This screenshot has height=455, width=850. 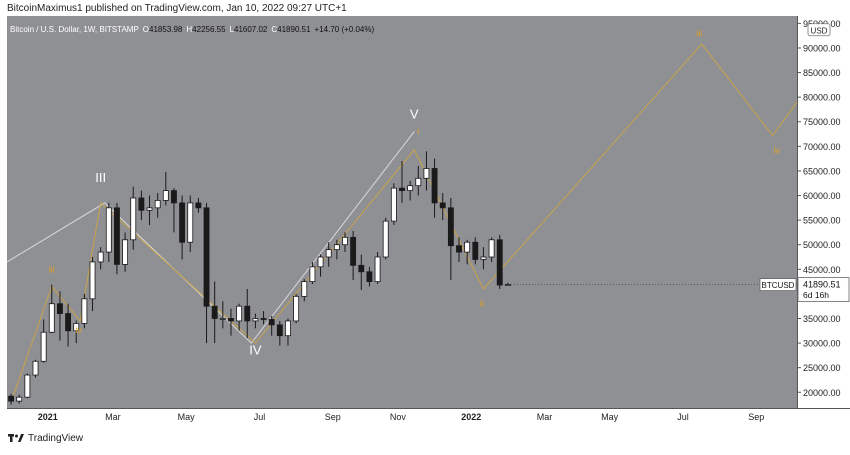 I want to click on price-tag, so click(x=823, y=289).